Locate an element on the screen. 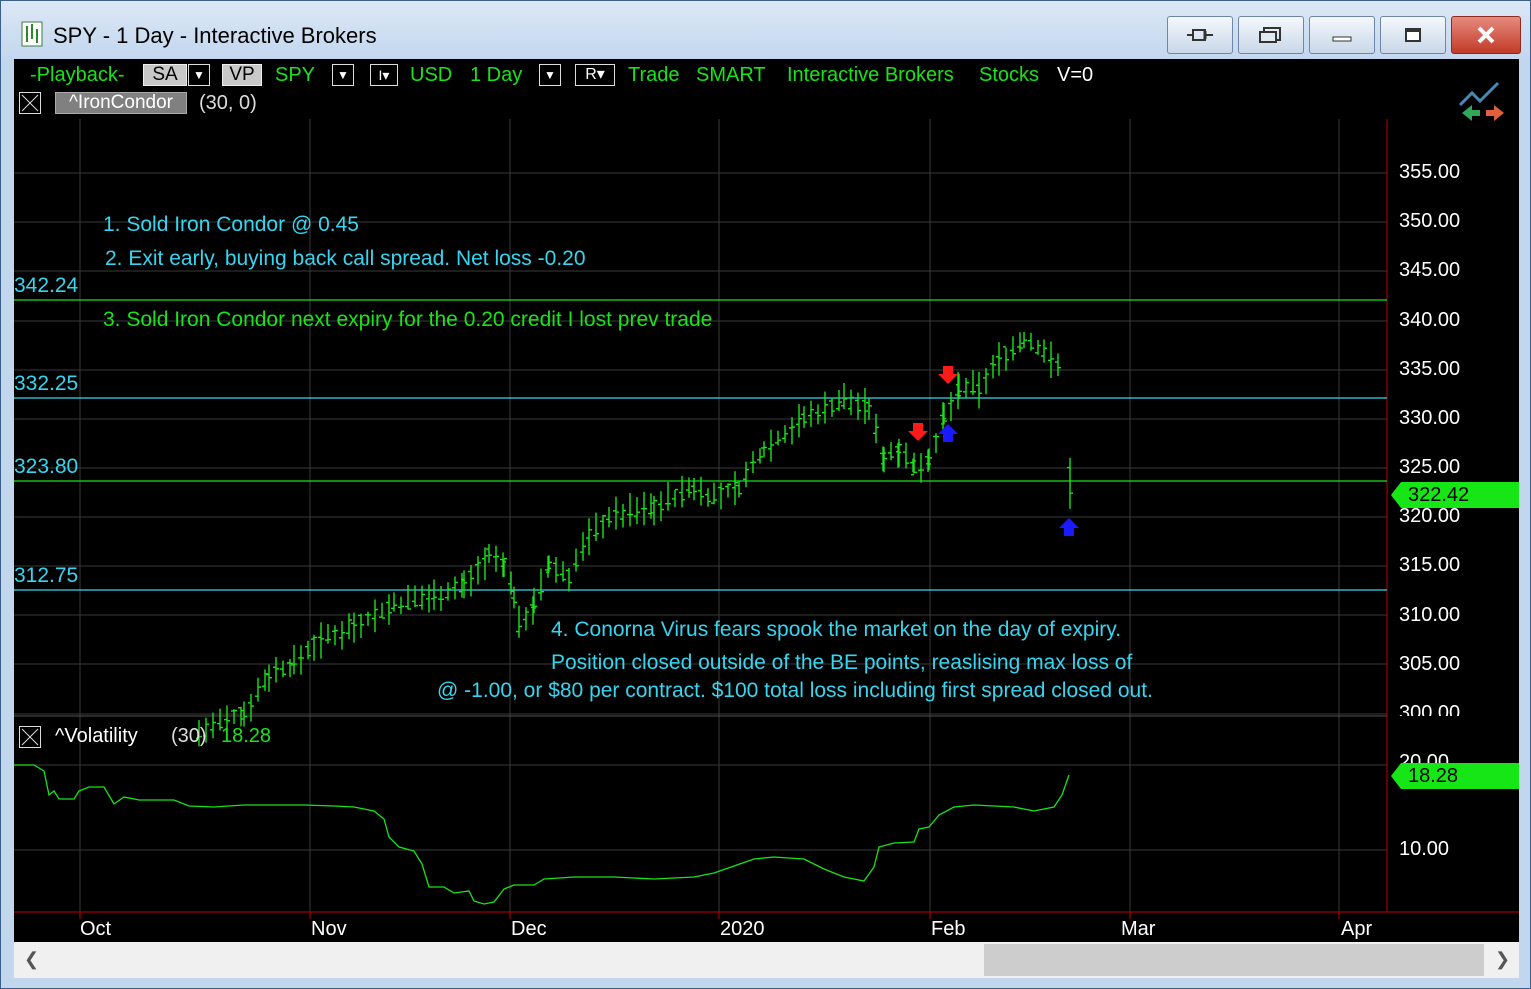 The width and height of the screenshot is (1531, 989). y-tick: 305.00 is located at coordinates (1430, 664).